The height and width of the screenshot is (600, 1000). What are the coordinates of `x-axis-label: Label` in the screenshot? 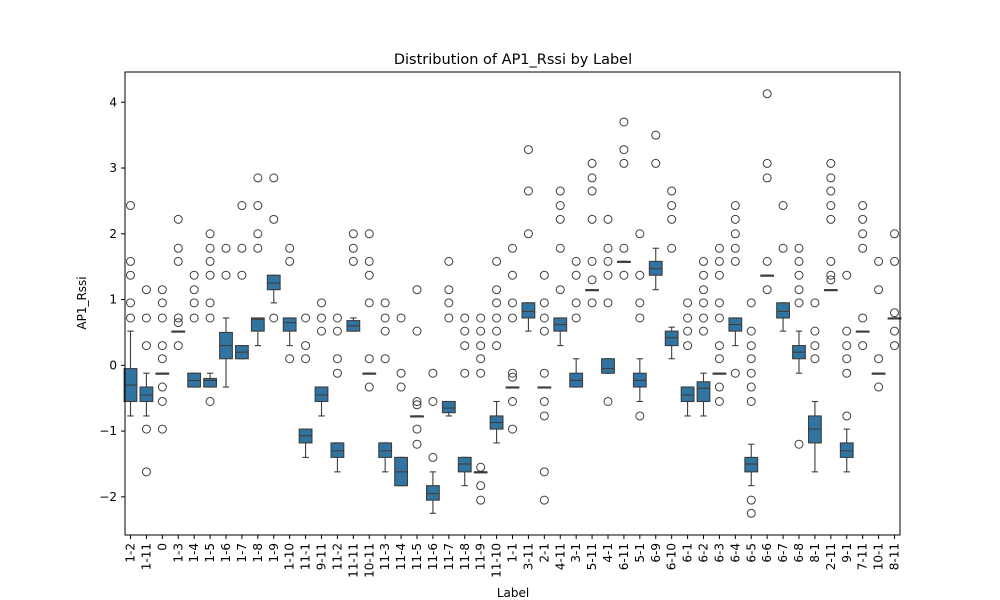 It's located at (513, 593).